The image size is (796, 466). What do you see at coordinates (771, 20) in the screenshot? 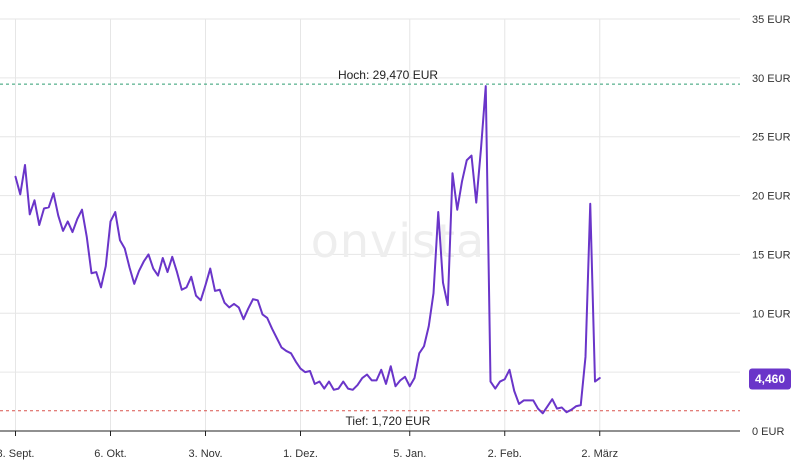
I see `y-tick-label: 35 EUR` at bounding box center [771, 20].